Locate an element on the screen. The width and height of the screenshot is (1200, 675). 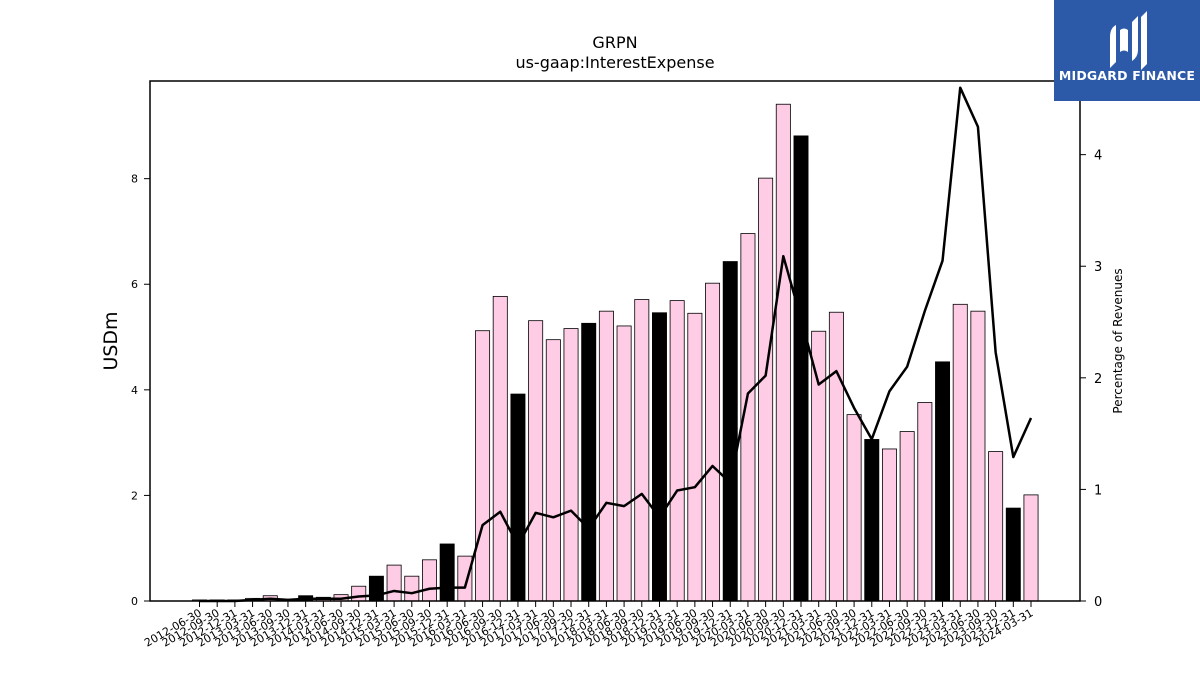
y2-axis: 0 1 2 3 4 is located at coordinates (1091, 379).